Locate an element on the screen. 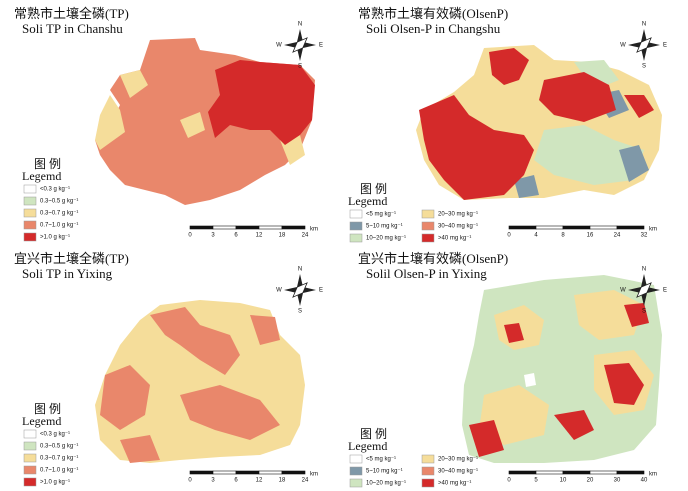 This screenshot has height=491, width=688. scale-label: 20 is located at coordinates (590, 481).